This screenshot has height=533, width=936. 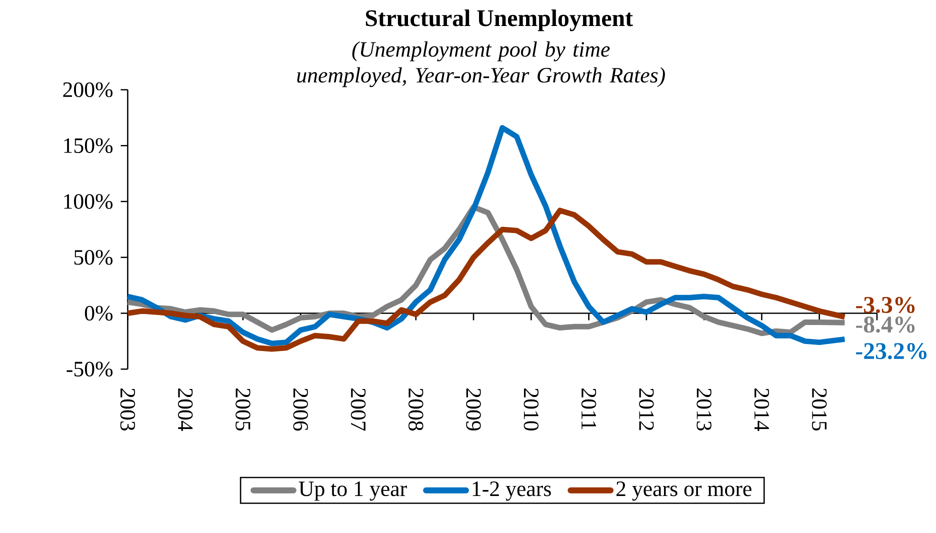 I want to click on x-tick-label: 2008, so click(x=416, y=409).